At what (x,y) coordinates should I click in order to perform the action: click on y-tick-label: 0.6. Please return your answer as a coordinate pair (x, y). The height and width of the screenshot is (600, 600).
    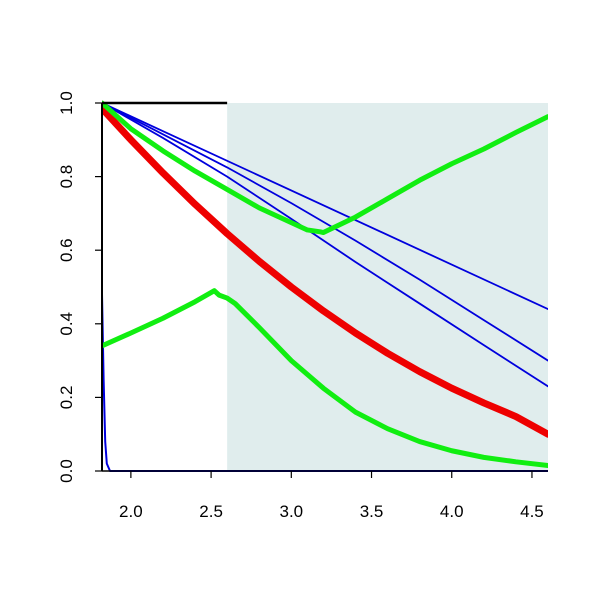
    Looking at the image, I should click on (66, 250).